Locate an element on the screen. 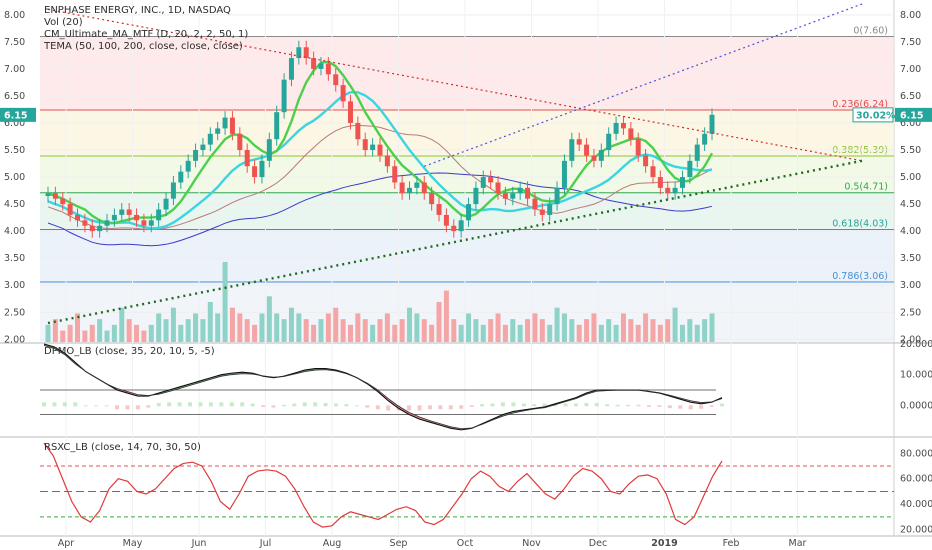  y-tick-right: 5.00 is located at coordinates (910, 177).